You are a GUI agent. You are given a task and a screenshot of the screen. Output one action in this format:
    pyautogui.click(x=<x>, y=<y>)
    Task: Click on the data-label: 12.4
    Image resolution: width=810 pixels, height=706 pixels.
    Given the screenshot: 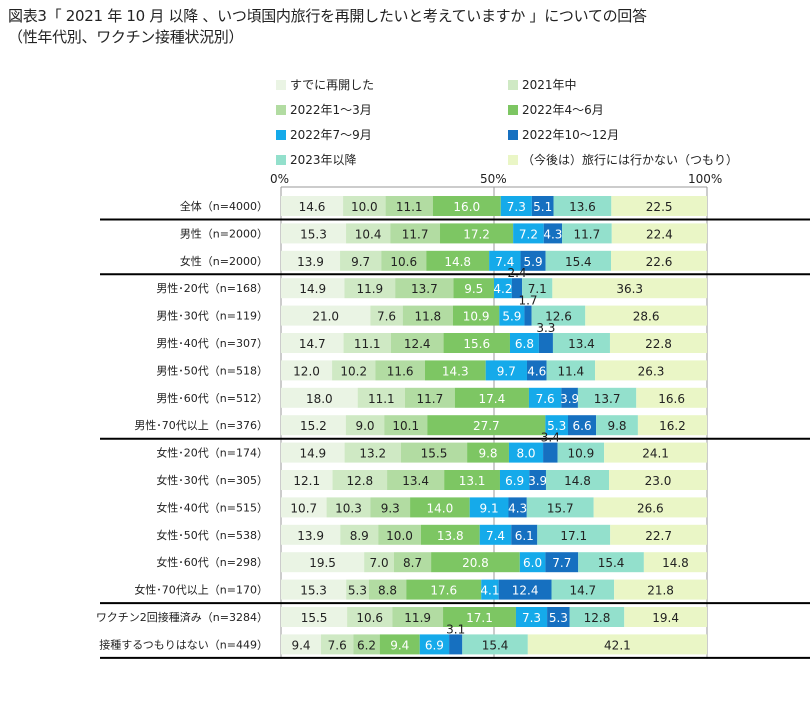 What is the action you would take?
    pyautogui.click(x=417, y=344)
    